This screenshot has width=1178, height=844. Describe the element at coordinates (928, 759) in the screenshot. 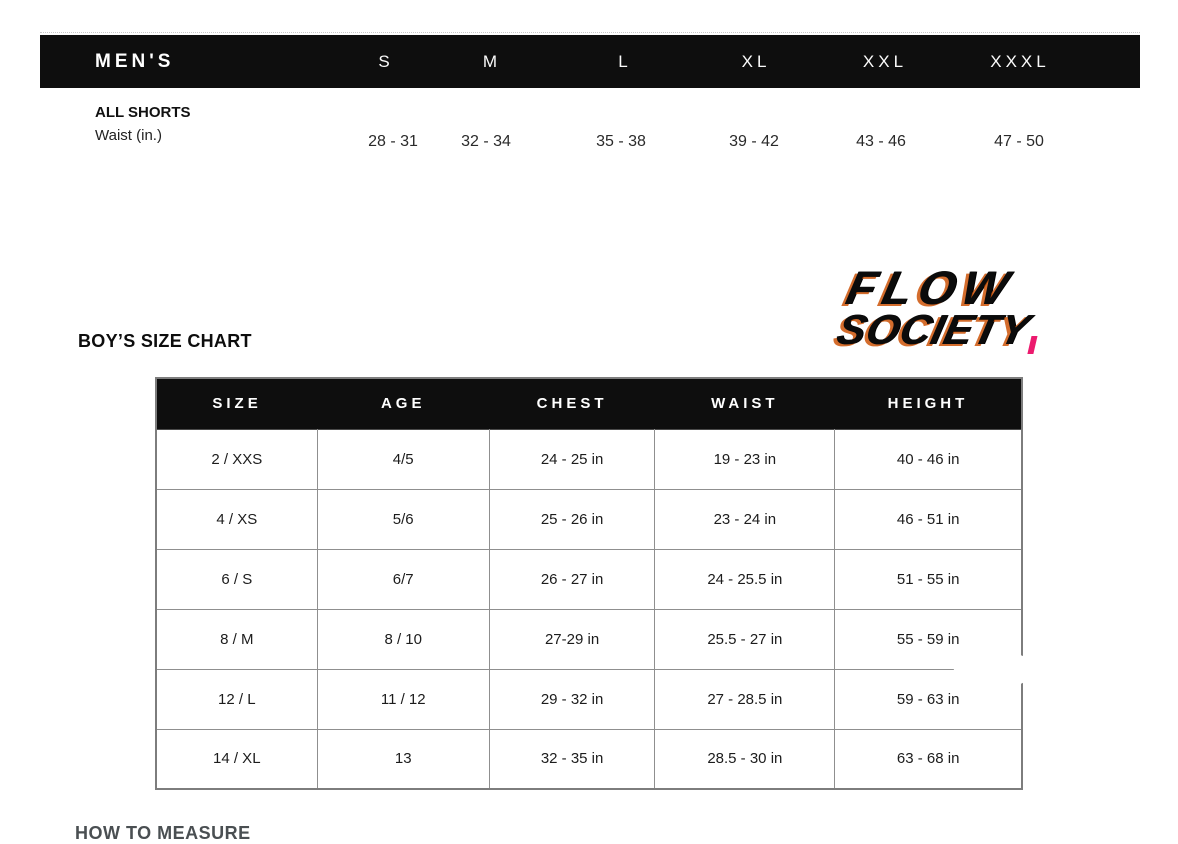

I see `cell-height: 63 - 68 in` at that location.